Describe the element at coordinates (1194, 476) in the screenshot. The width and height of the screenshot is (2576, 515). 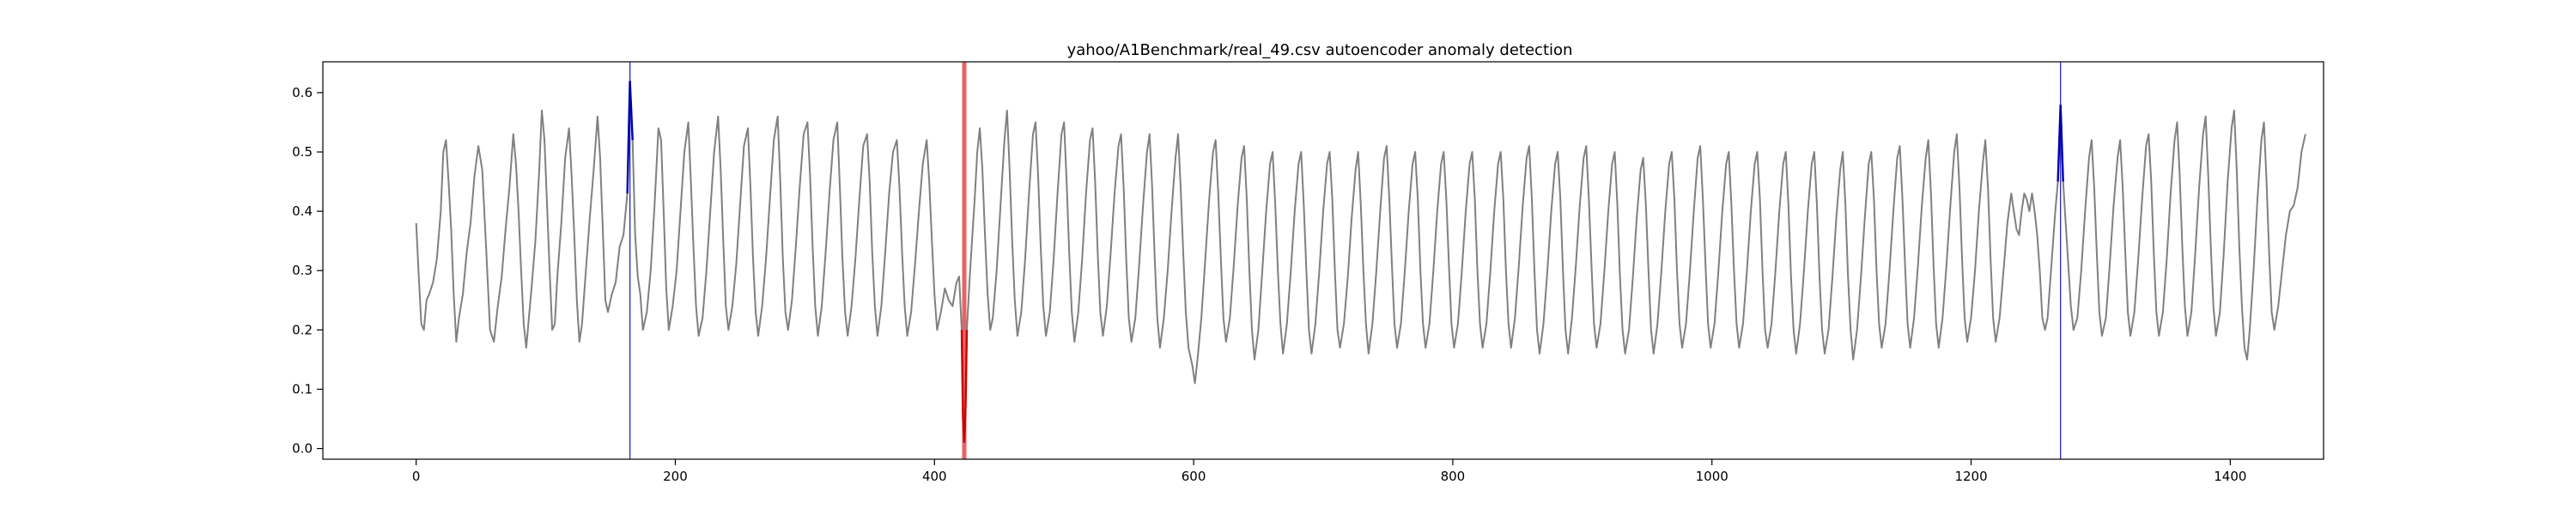
I see `x-tick-label: 600` at that location.